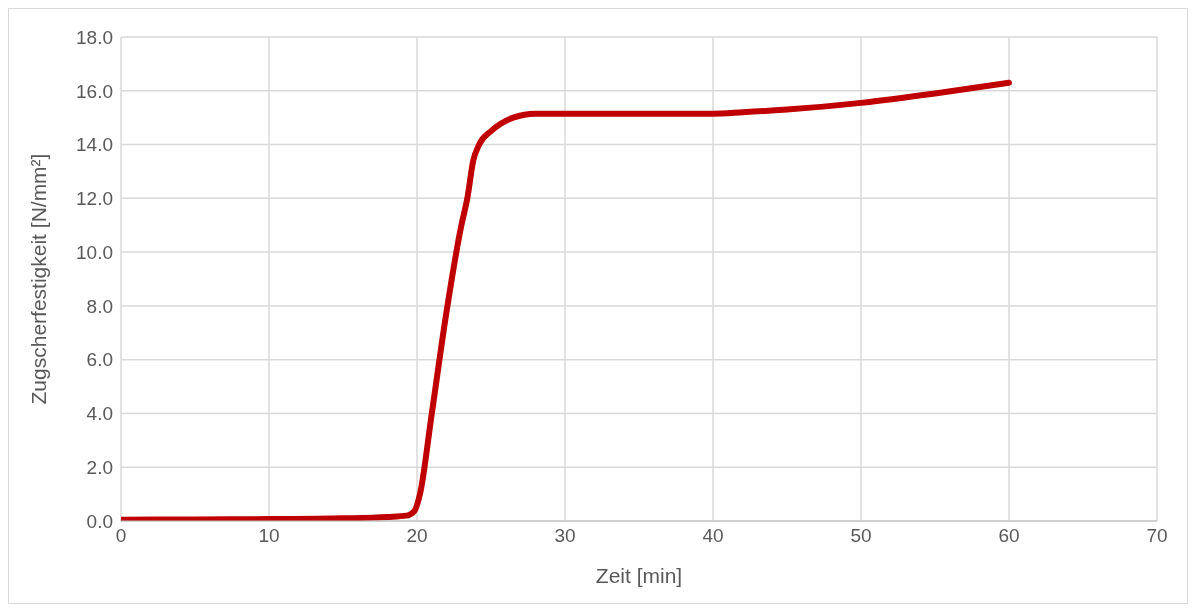  I want to click on y-tick-label: 8.0, so click(99, 306).